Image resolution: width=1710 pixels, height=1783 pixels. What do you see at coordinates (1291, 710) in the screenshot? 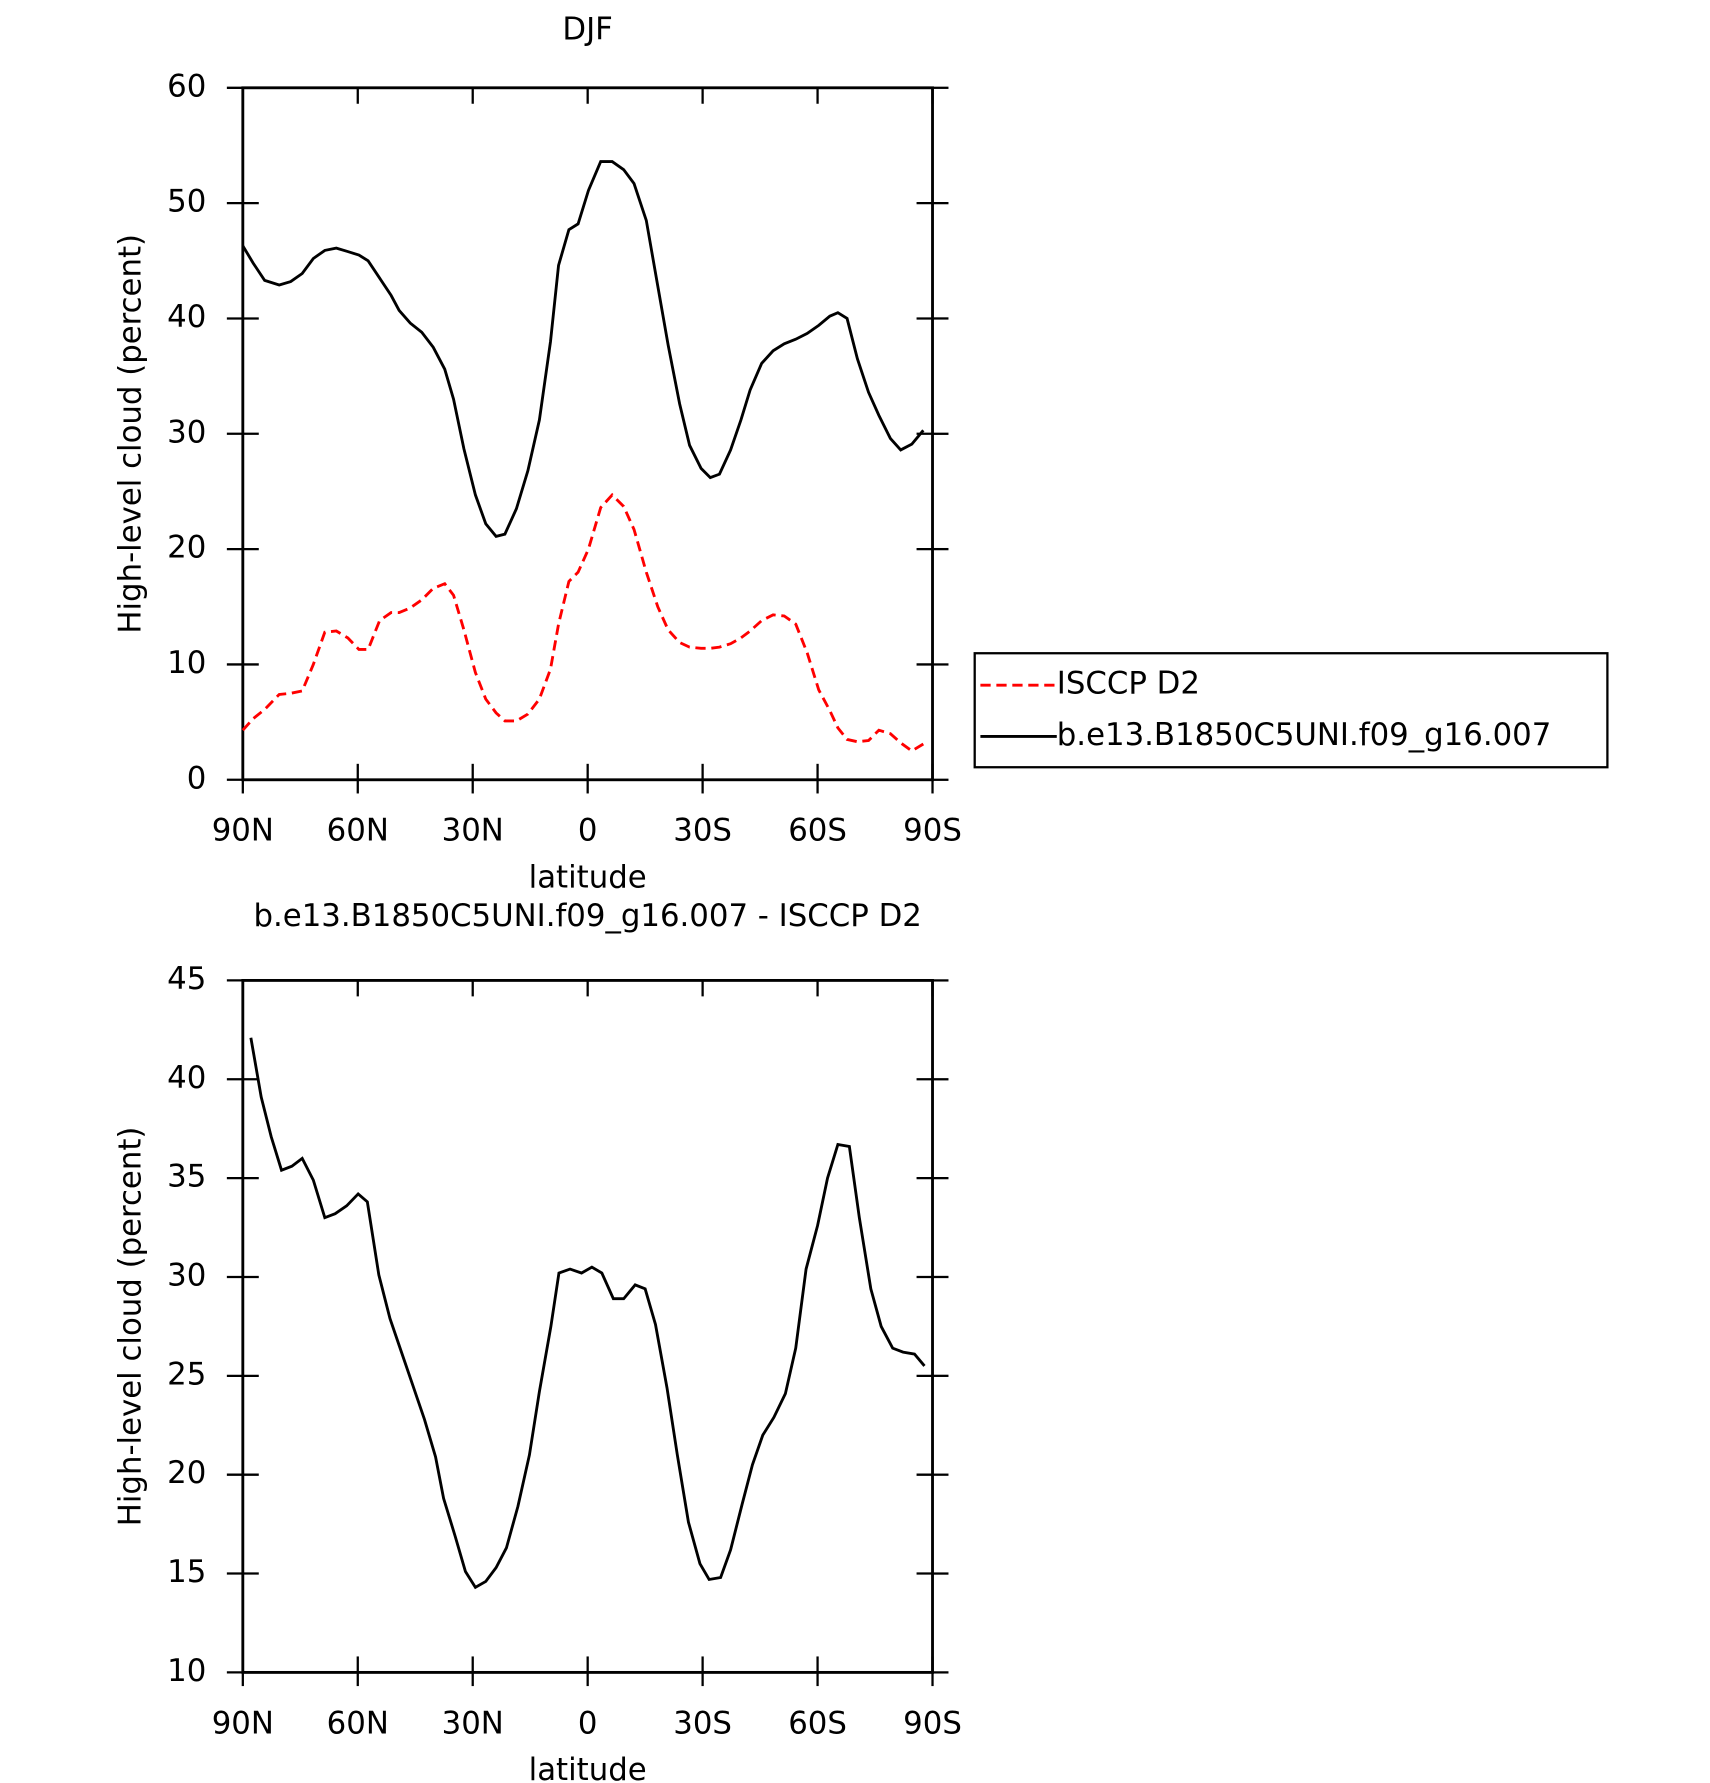
I see `legend-box` at bounding box center [1291, 710].